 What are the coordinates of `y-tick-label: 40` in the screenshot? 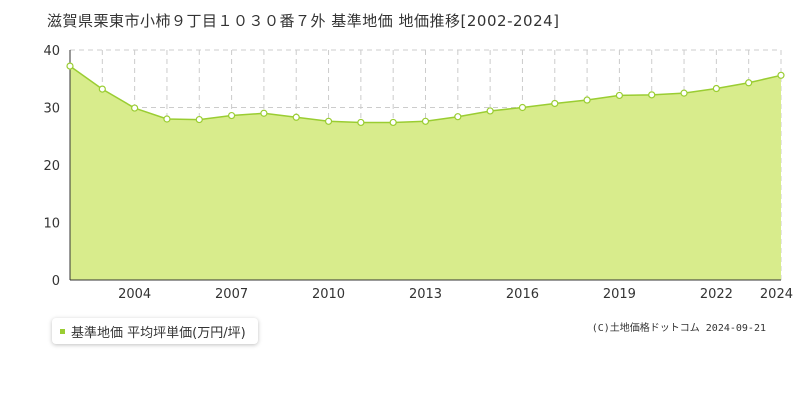 It's located at (51, 51).